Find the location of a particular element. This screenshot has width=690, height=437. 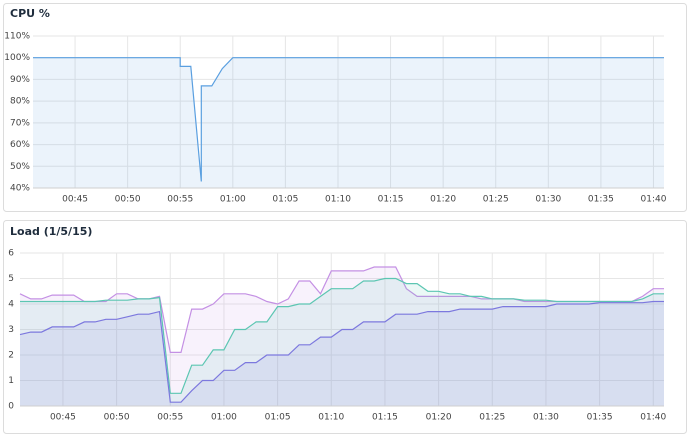

panel-title: Load (1/5/15) is located at coordinates (51, 231).